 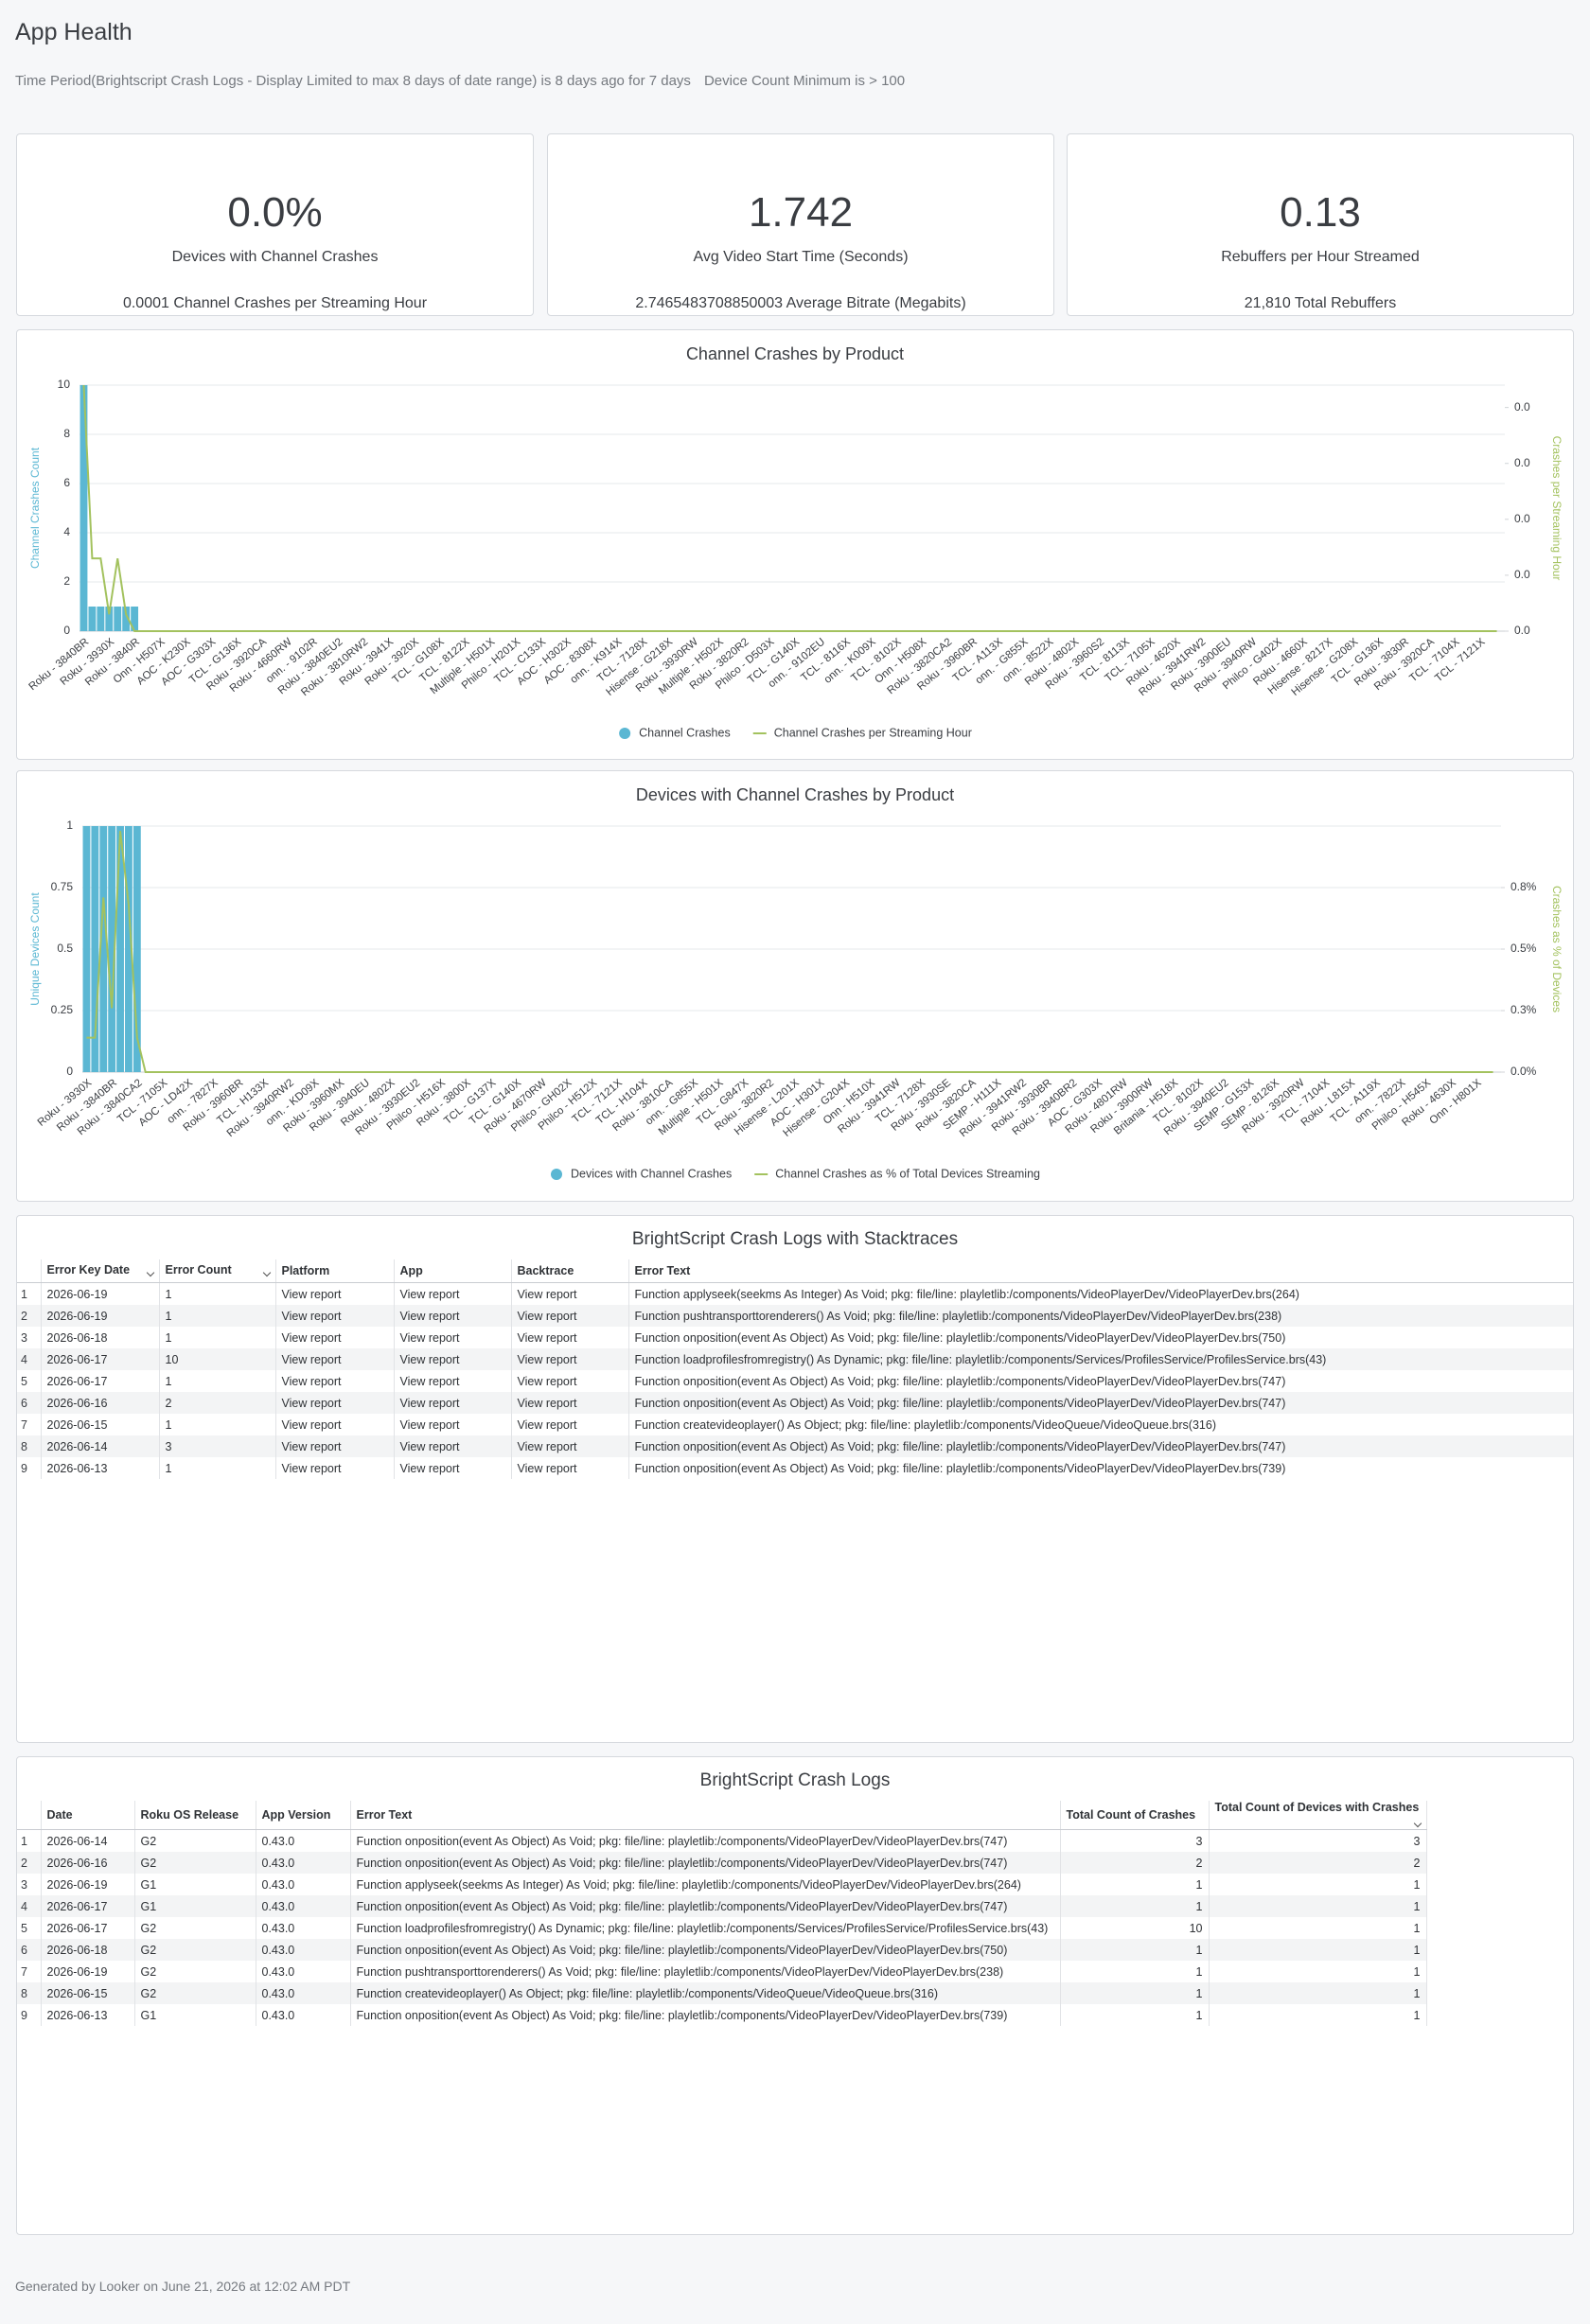 I want to click on y2-tick-label: 0.8%, so click(x=1523, y=886).